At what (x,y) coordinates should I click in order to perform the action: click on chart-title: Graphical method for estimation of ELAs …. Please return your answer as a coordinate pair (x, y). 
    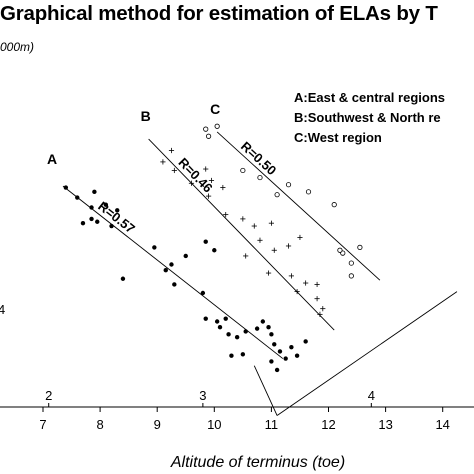
    Looking at the image, I should click on (219, 13).